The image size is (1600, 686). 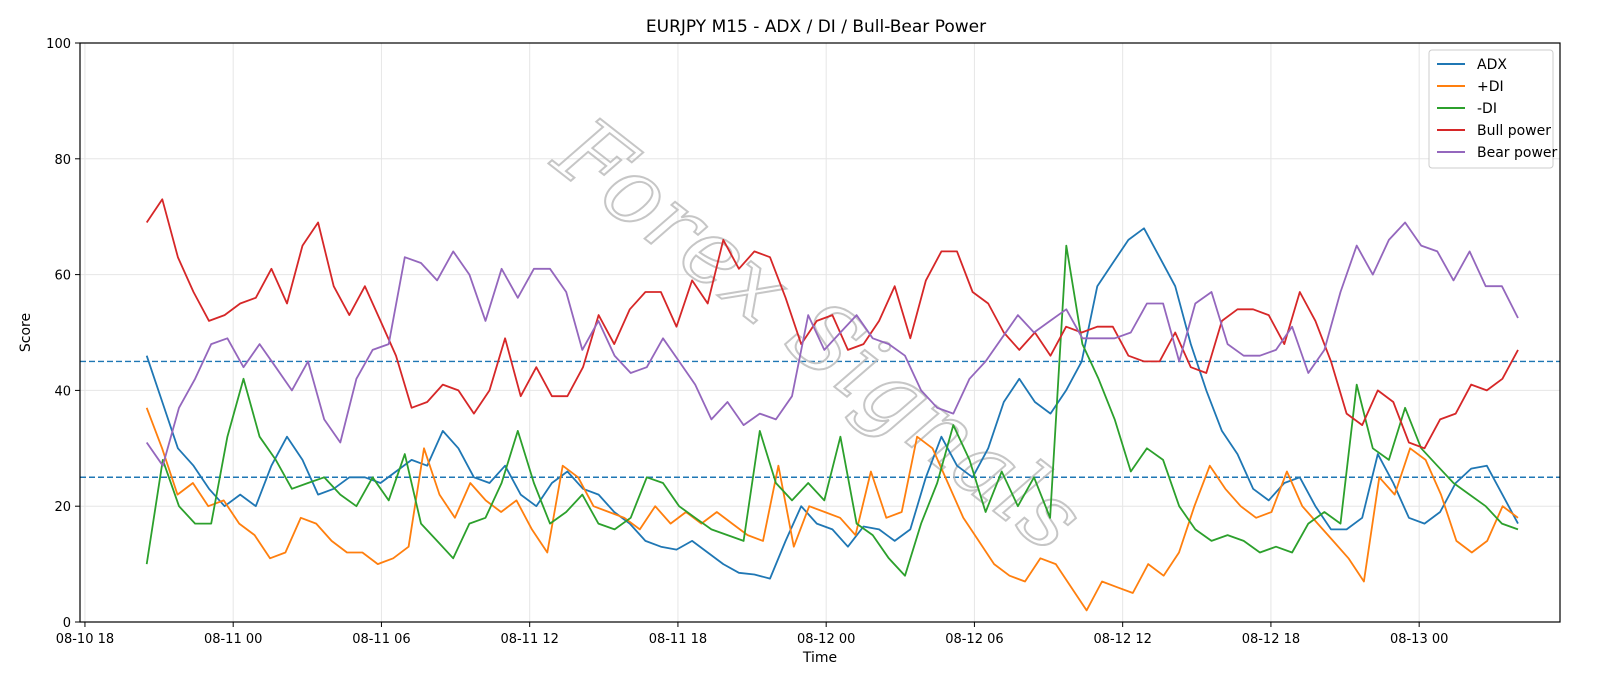 What do you see at coordinates (678, 639) in the screenshot?
I see `x-tick-label: 08-11 18` at bounding box center [678, 639].